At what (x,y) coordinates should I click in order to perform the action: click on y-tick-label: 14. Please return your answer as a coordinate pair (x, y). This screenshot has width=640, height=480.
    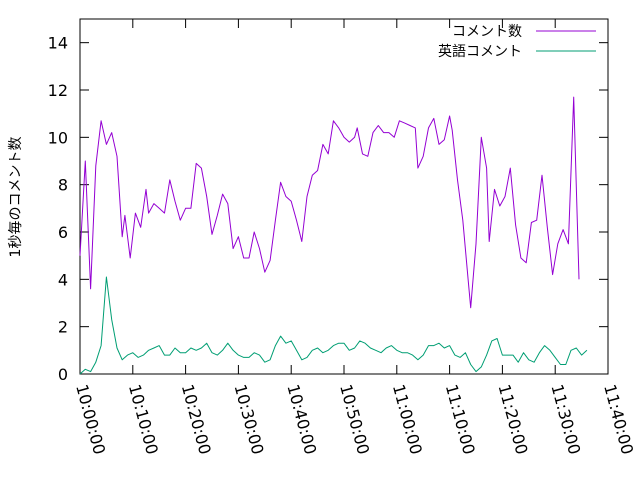
    Looking at the image, I should click on (58, 43).